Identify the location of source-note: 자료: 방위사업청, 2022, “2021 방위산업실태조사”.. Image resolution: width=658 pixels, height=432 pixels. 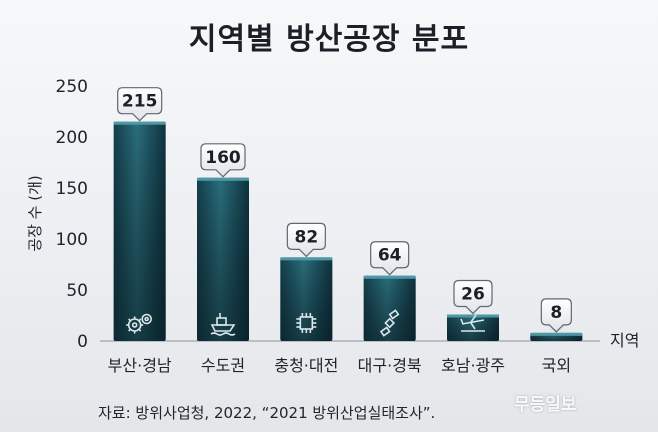
(267, 413).